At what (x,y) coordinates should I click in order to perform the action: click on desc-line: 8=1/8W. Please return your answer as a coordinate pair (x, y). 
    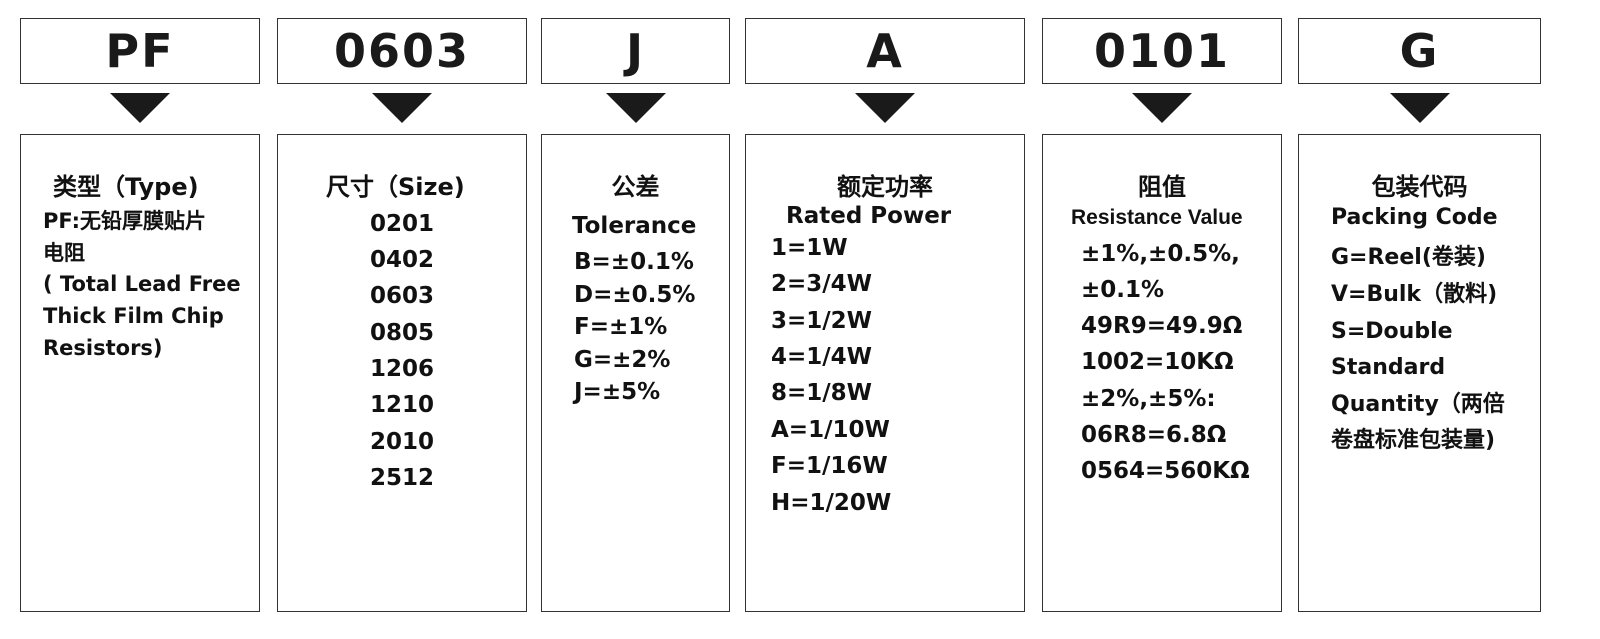
    Looking at the image, I should click on (822, 393).